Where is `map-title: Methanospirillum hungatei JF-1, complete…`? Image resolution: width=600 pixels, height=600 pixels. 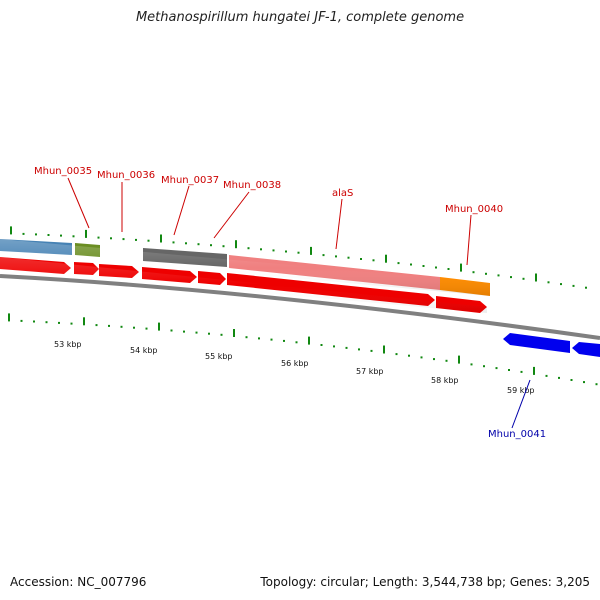 map-title: Methanospirillum hungatei JF-1, complete… is located at coordinates (300, 17).